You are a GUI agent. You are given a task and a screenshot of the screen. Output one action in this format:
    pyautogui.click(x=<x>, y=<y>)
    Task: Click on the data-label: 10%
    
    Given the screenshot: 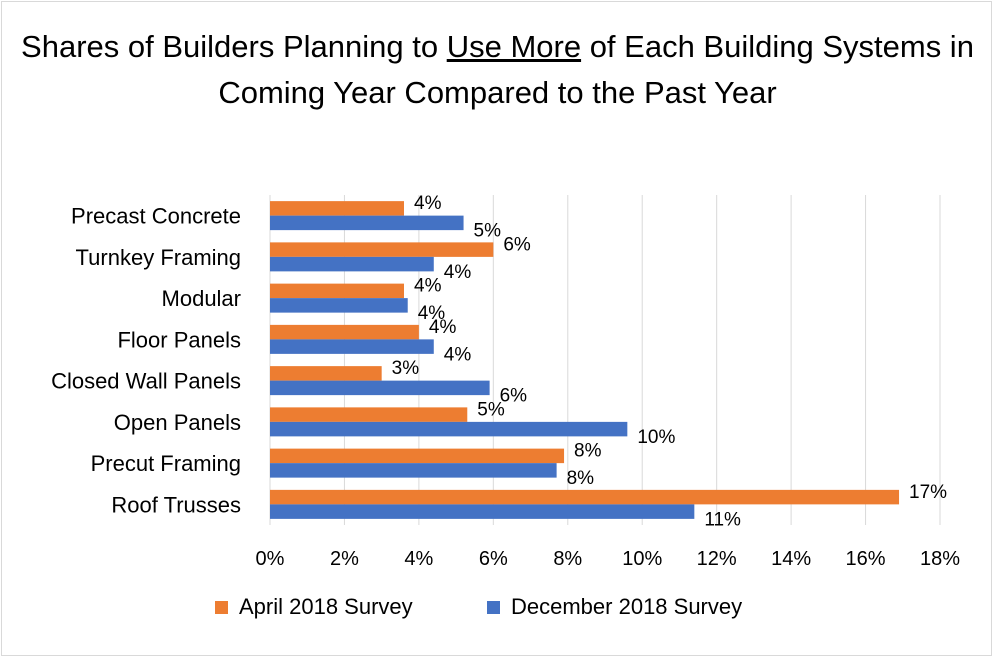 What is the action you would take?
    pyautogui.click(x=656, y=437)
    